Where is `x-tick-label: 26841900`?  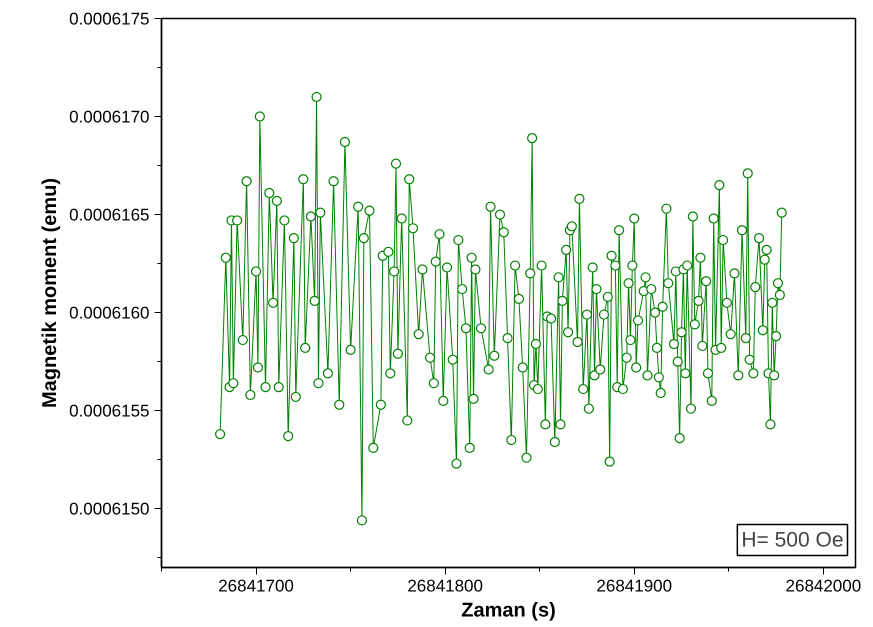
x-tick-label: 26841900 is located at coordinates (634, 586).